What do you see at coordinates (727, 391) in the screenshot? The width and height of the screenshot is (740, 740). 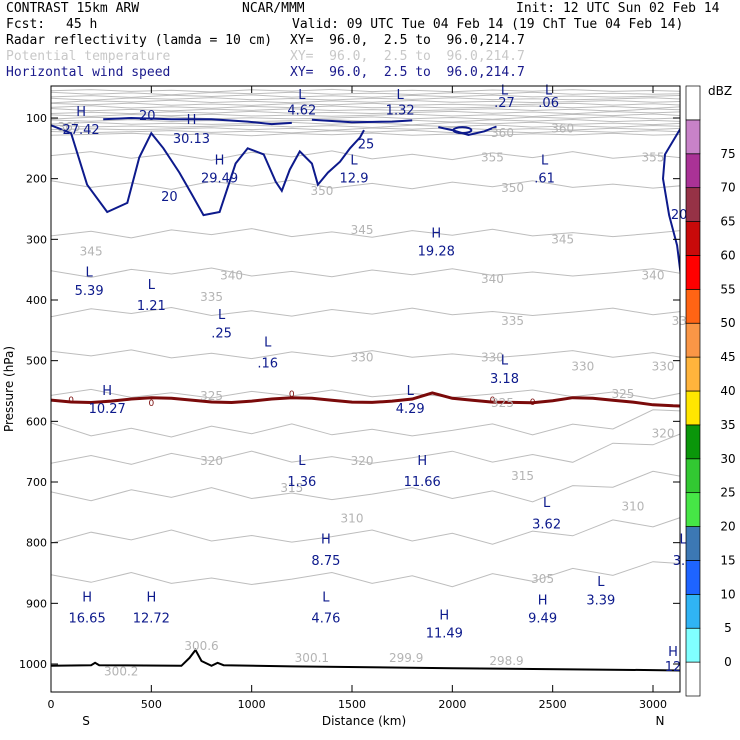 I see `colorbar-level-label: 40` at bounding box center [727, 391].